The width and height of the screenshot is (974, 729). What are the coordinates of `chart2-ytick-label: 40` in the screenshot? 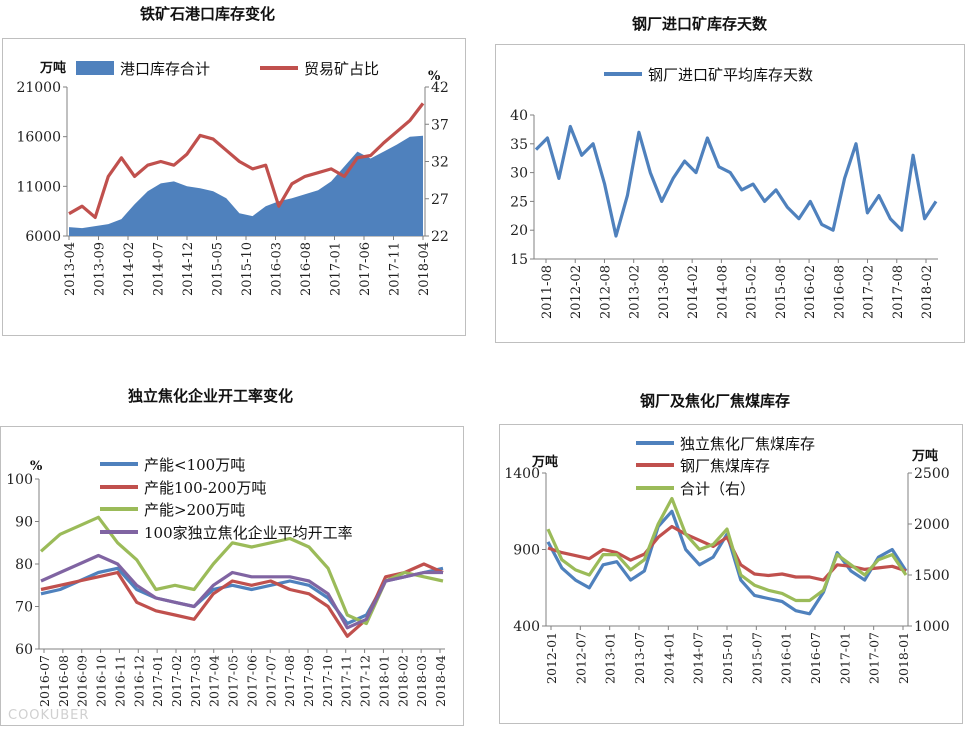 It's located at (519, 116).